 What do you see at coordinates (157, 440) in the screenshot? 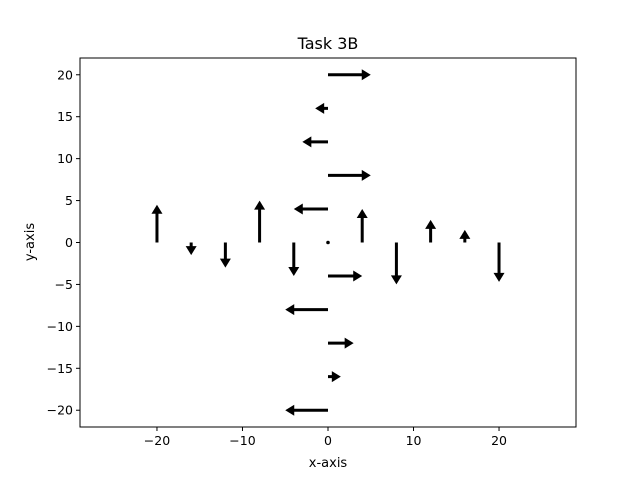
I see `x-tick-label: −20` at bounding box center [157, 440].